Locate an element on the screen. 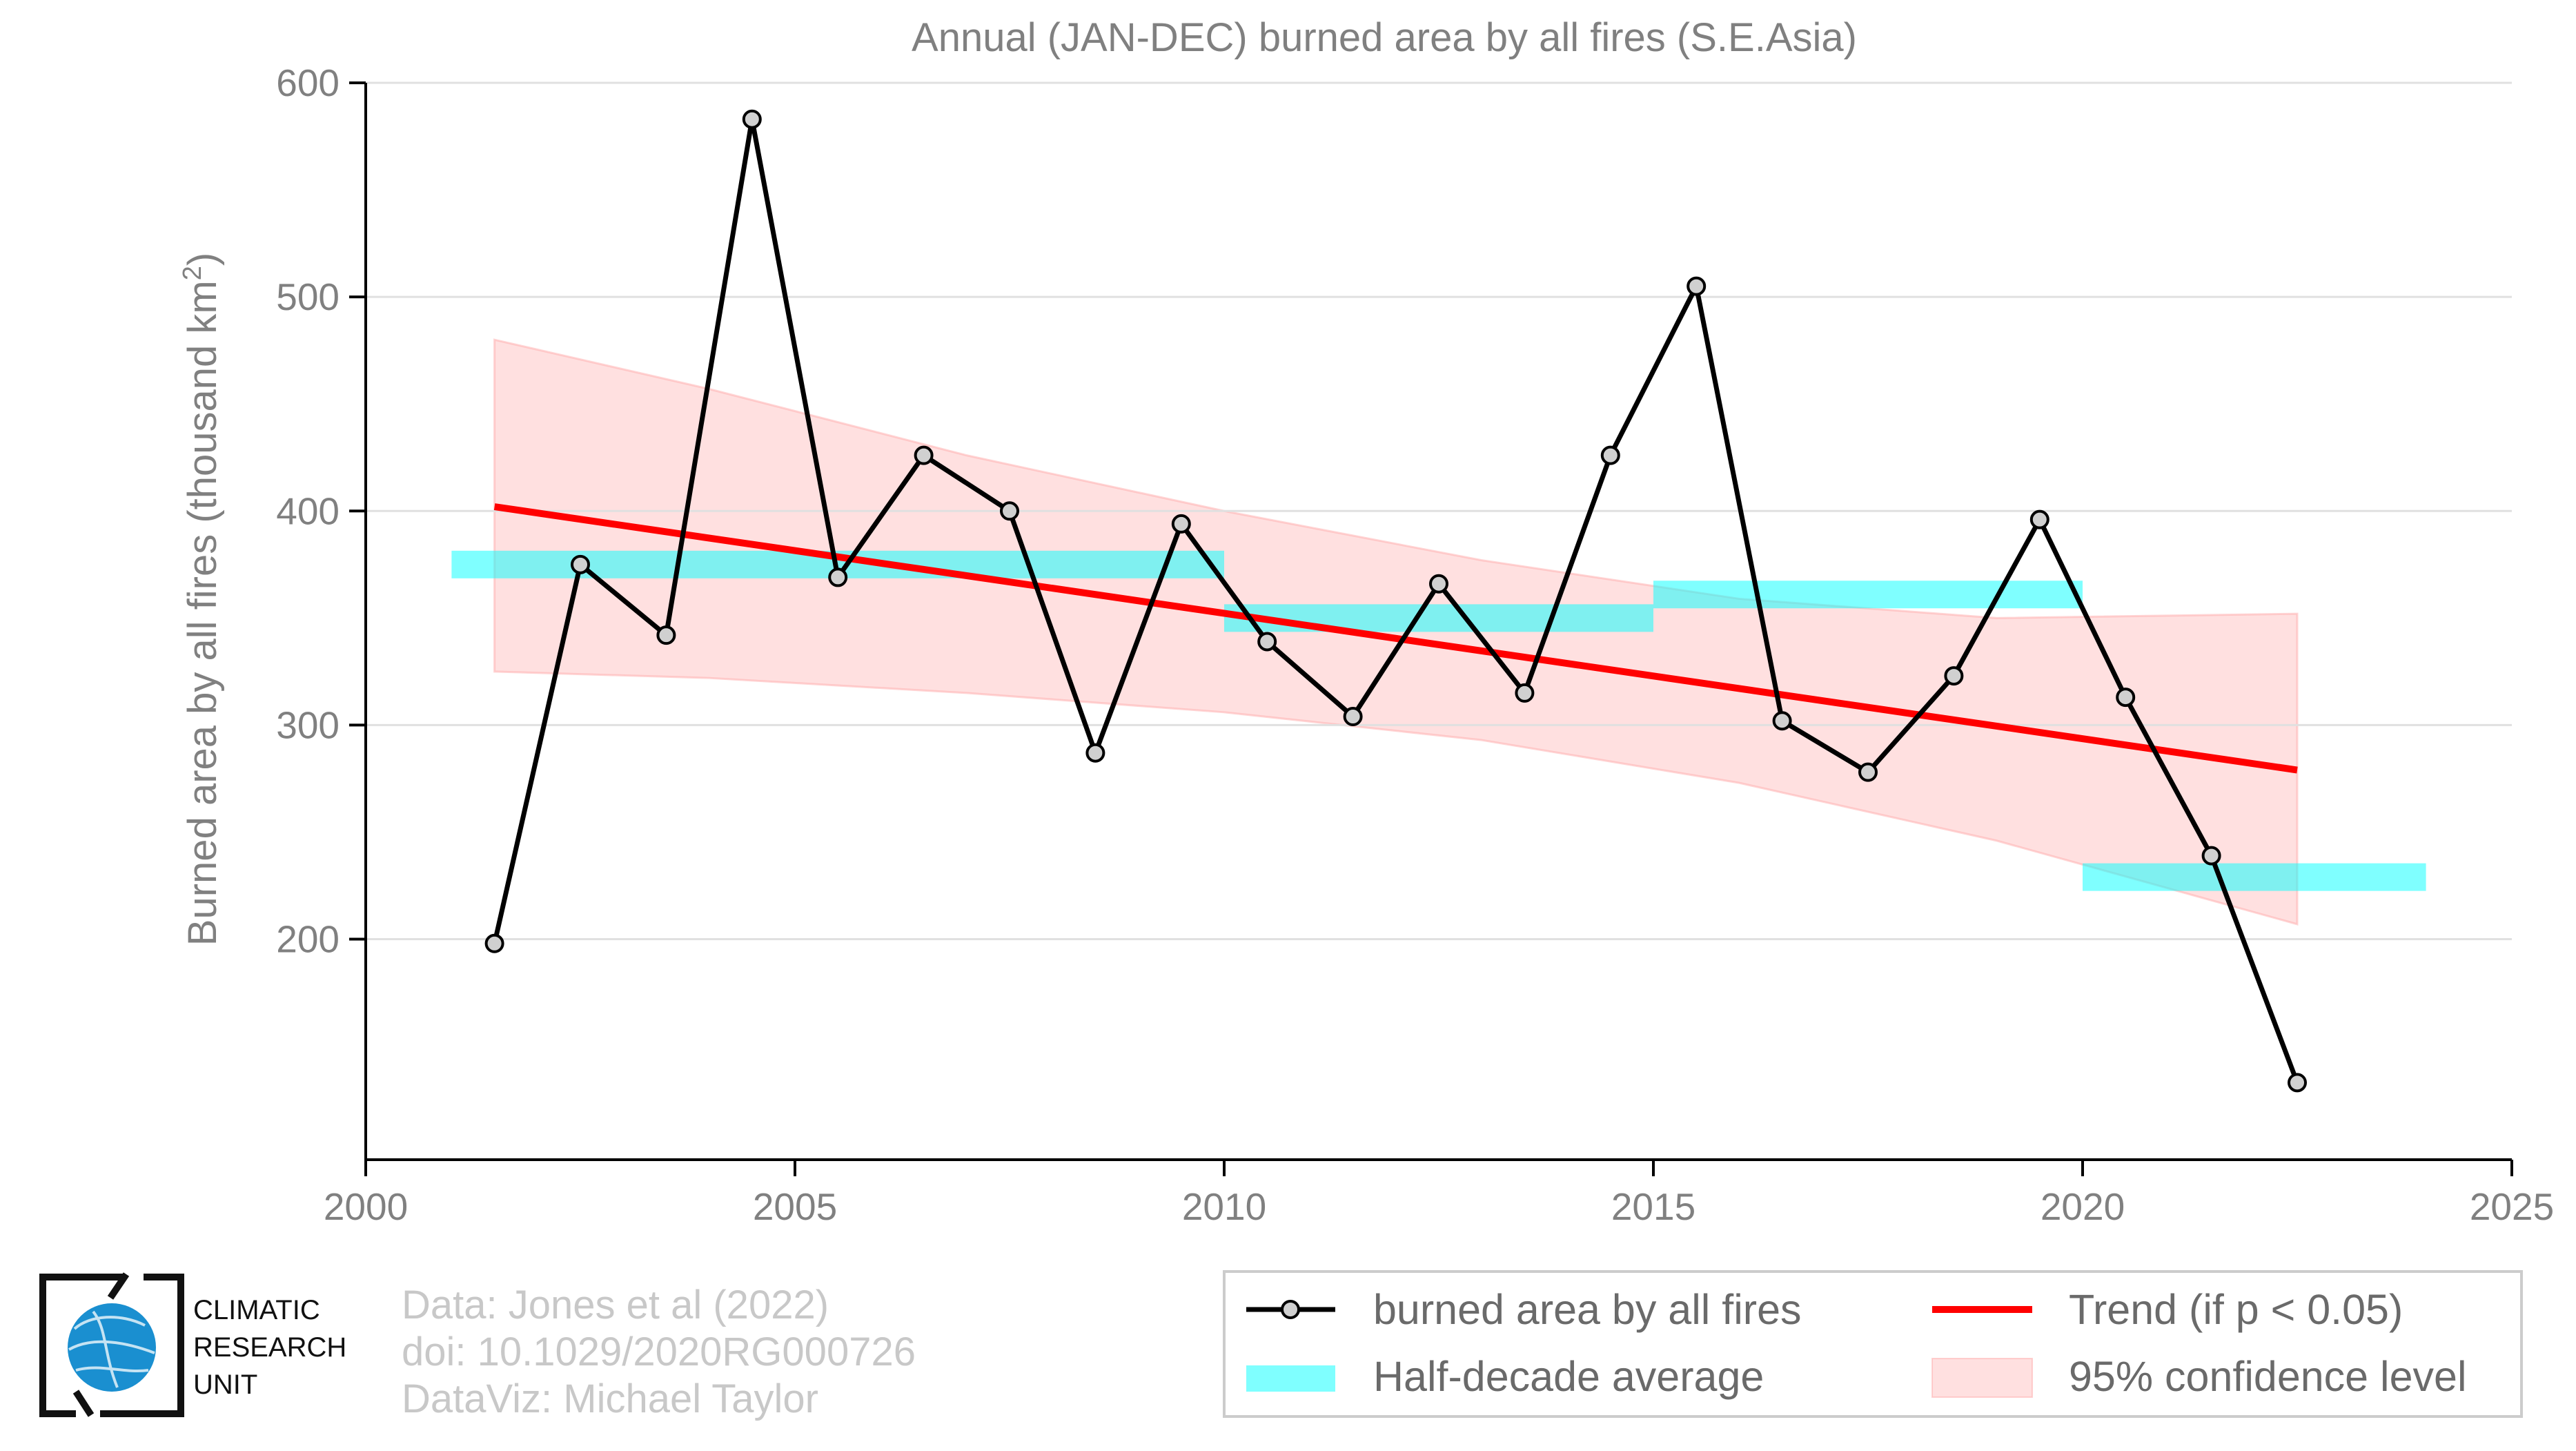 The height and width of the screenshot is (1451, 2576). legend-confidence-label: 95% confidence level is located at coordinates (2268, 1376).